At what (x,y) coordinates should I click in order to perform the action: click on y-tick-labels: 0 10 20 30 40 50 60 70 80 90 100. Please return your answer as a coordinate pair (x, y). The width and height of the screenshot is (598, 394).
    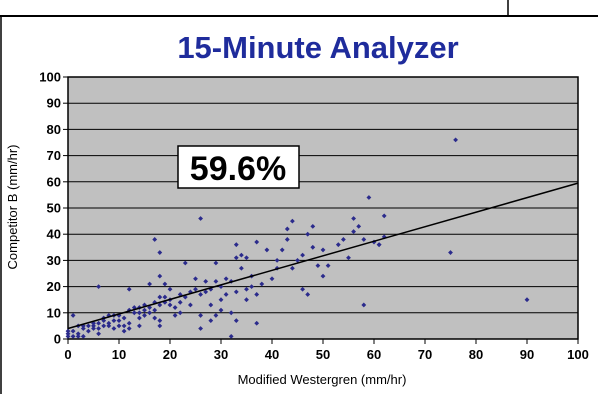
    Looking at the image, I should click on (50, 208).